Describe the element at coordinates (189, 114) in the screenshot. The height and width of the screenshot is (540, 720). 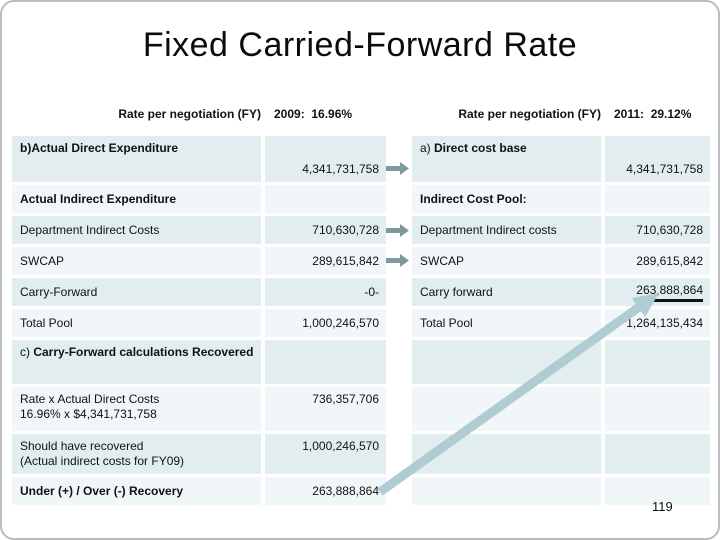
I see `left-rate-label: Rate per negotiation (FY)` at that location.